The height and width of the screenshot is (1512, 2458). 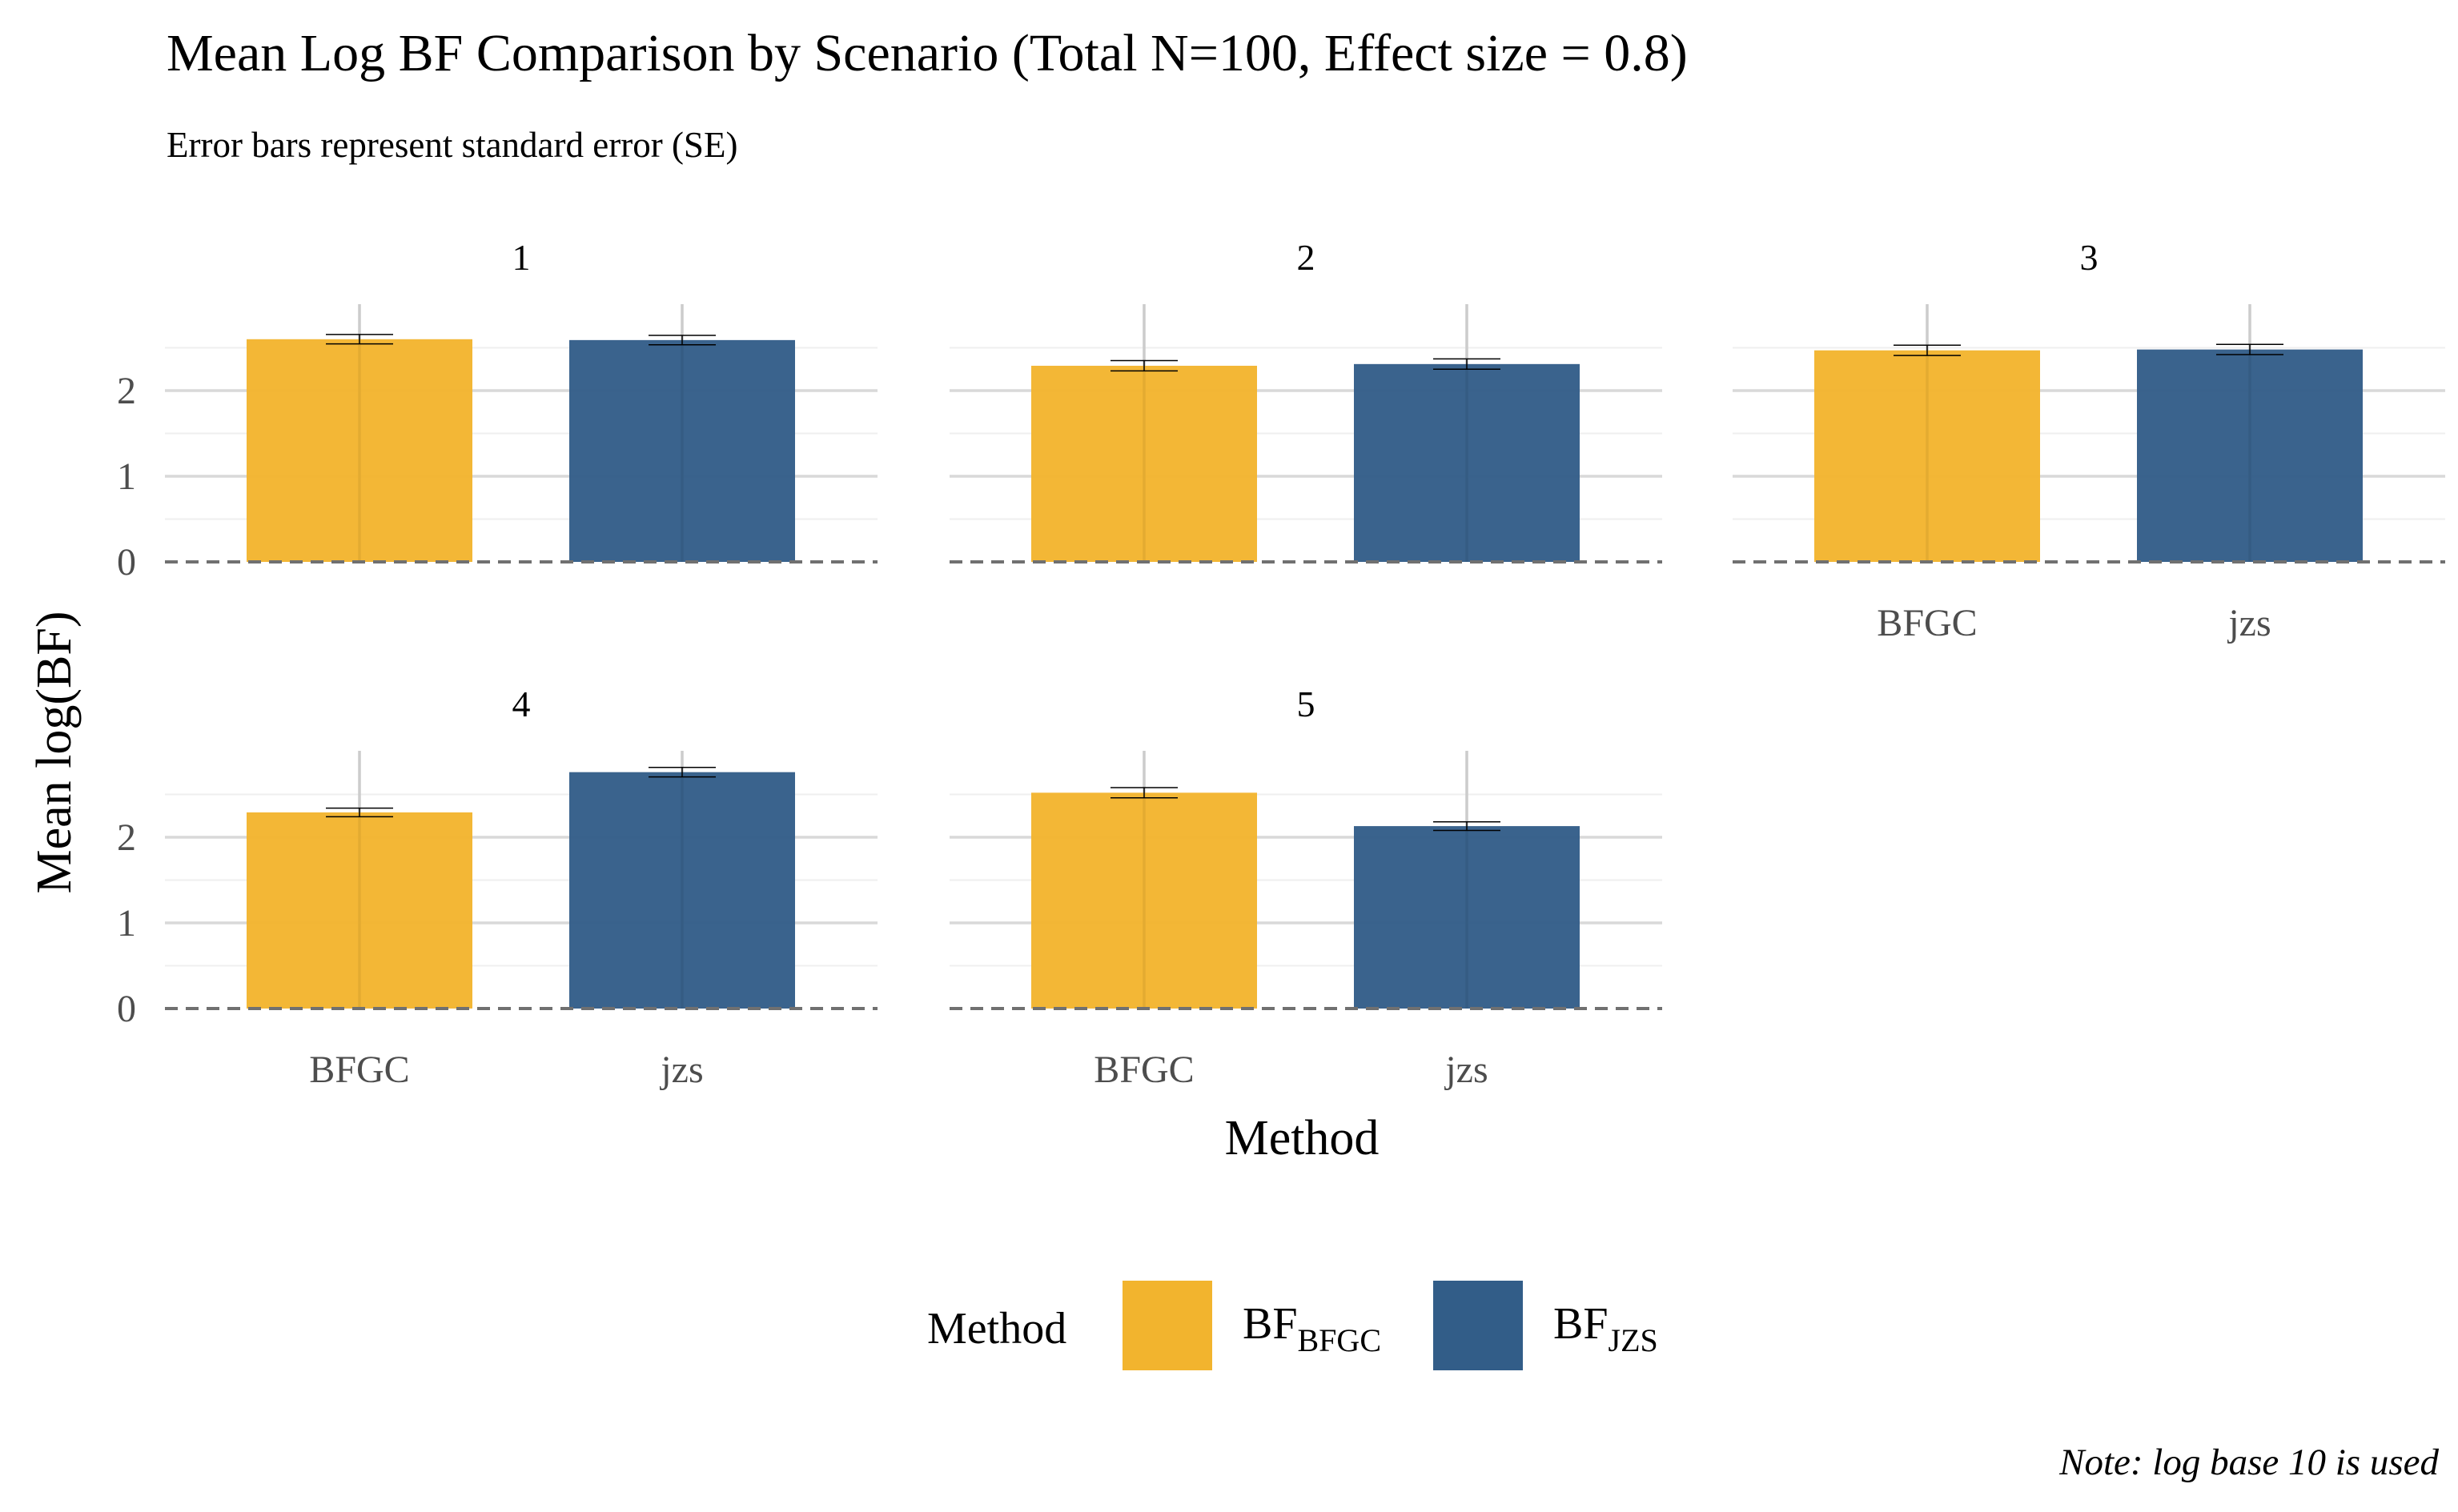 I want to click on legend-title: Method, so click(x=996, y=1329).